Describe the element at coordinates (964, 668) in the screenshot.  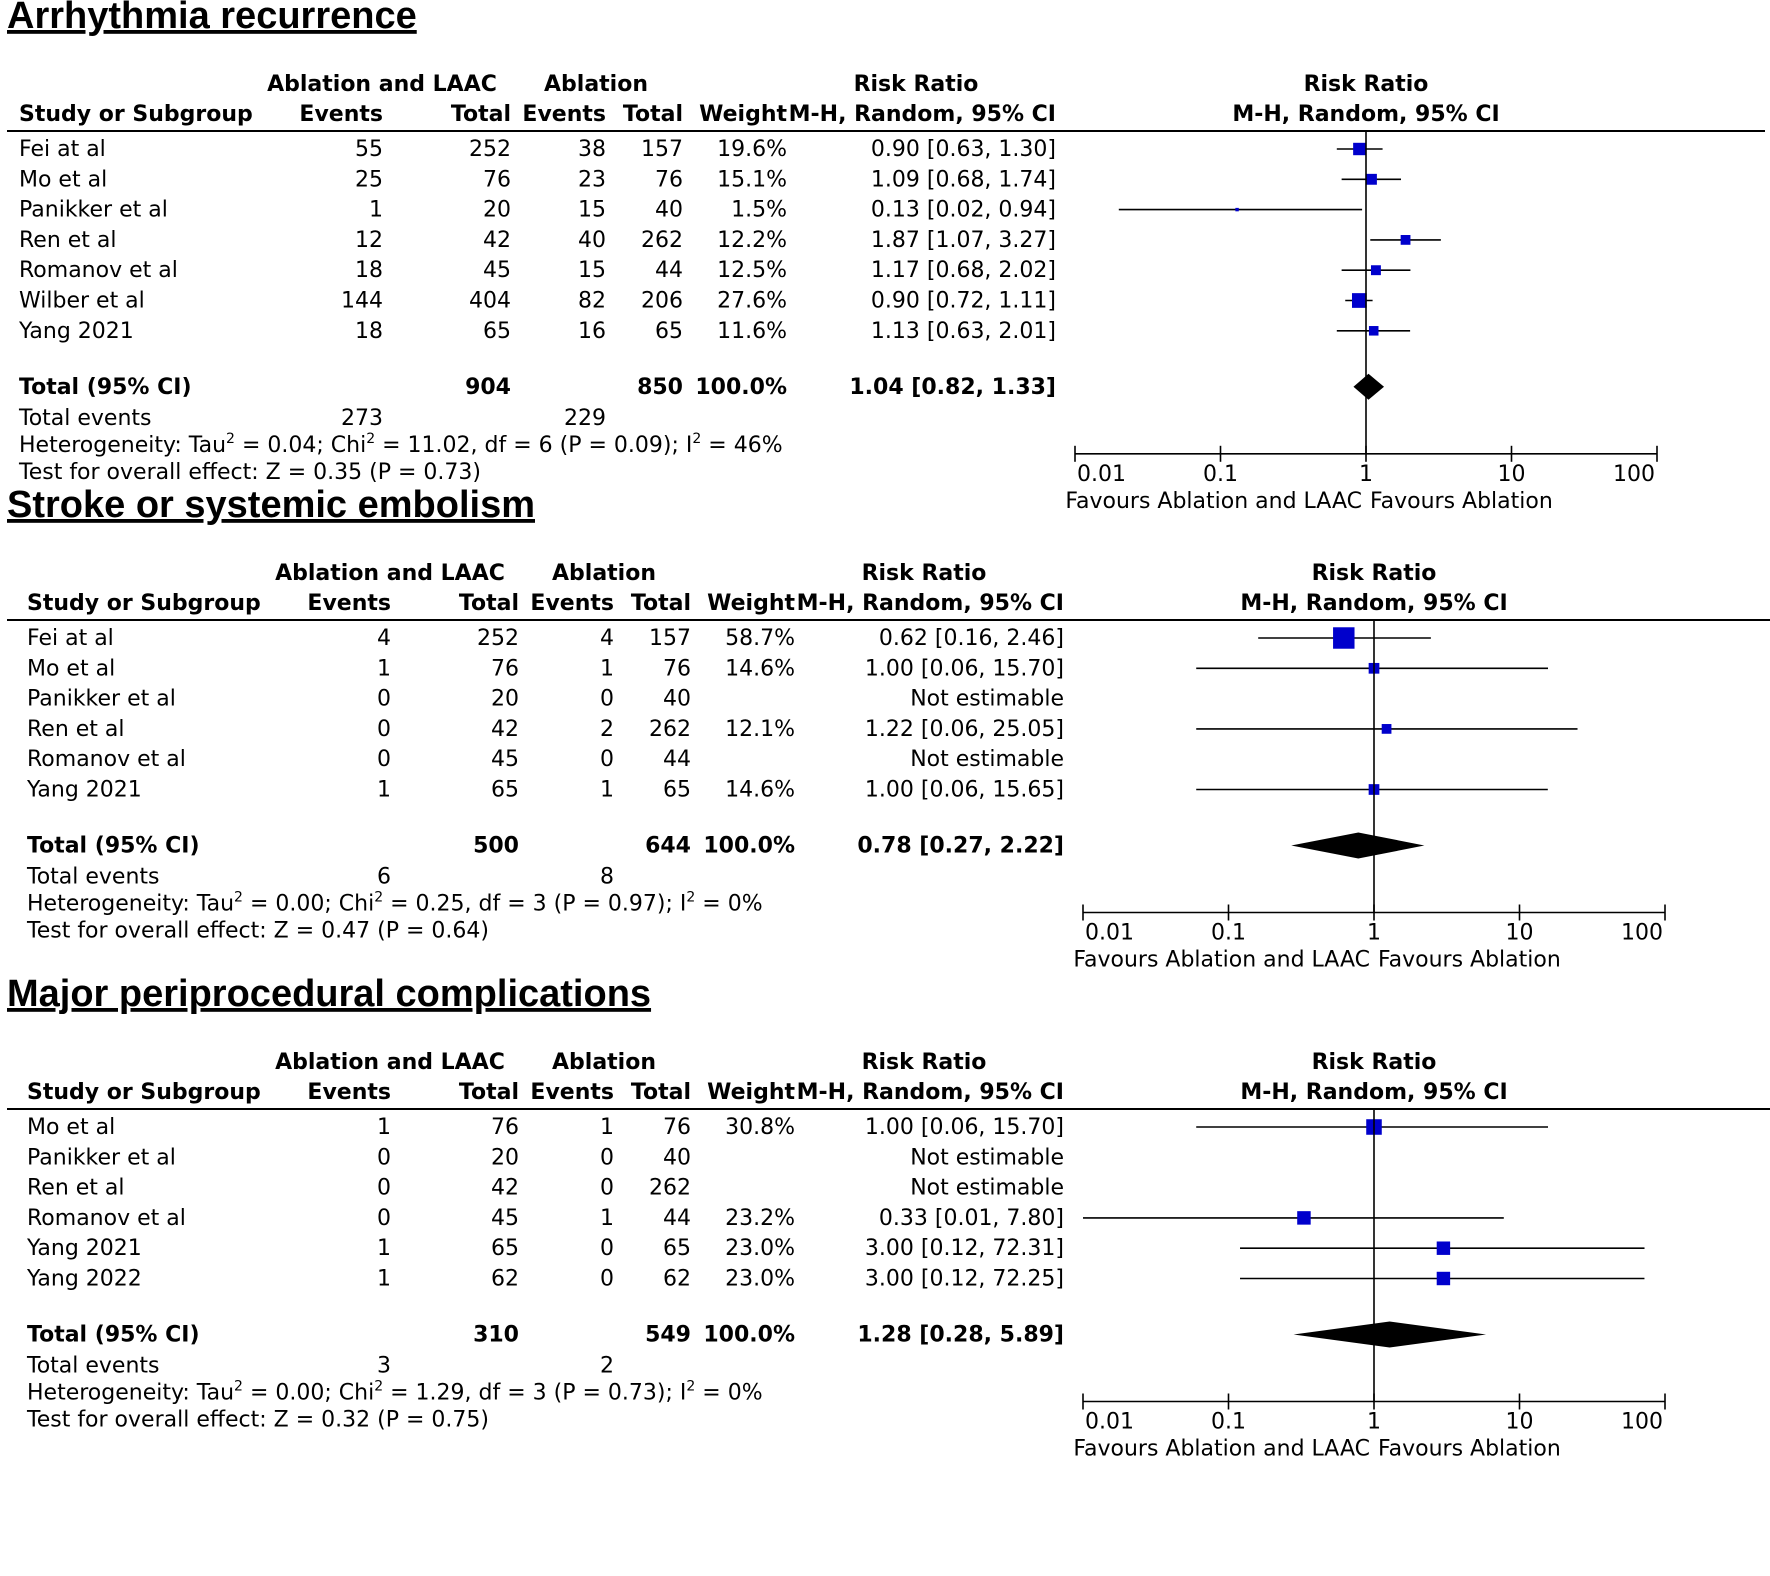
I see `ci-value: 1.00 [0.06, 15.70]` at that location.